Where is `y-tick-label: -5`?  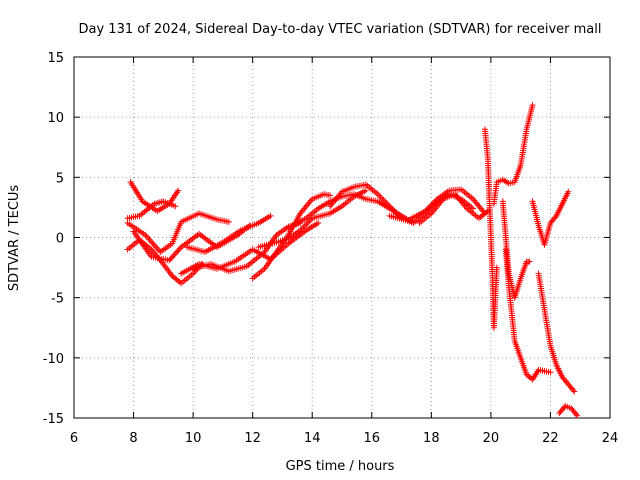
y-tick-label: -5 is located at coordinates (57, 299).